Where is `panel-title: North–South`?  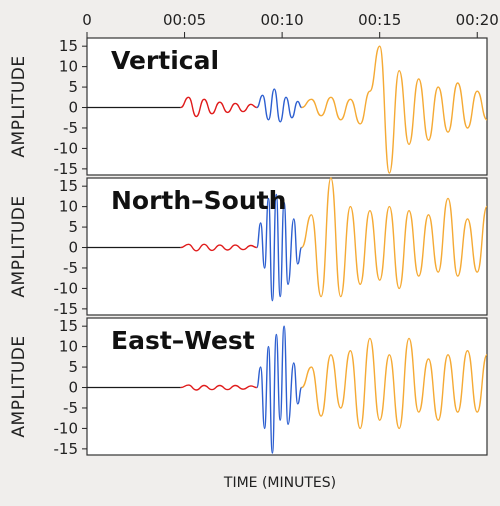 panel-title: North–South is located at coordinates (198, 200).